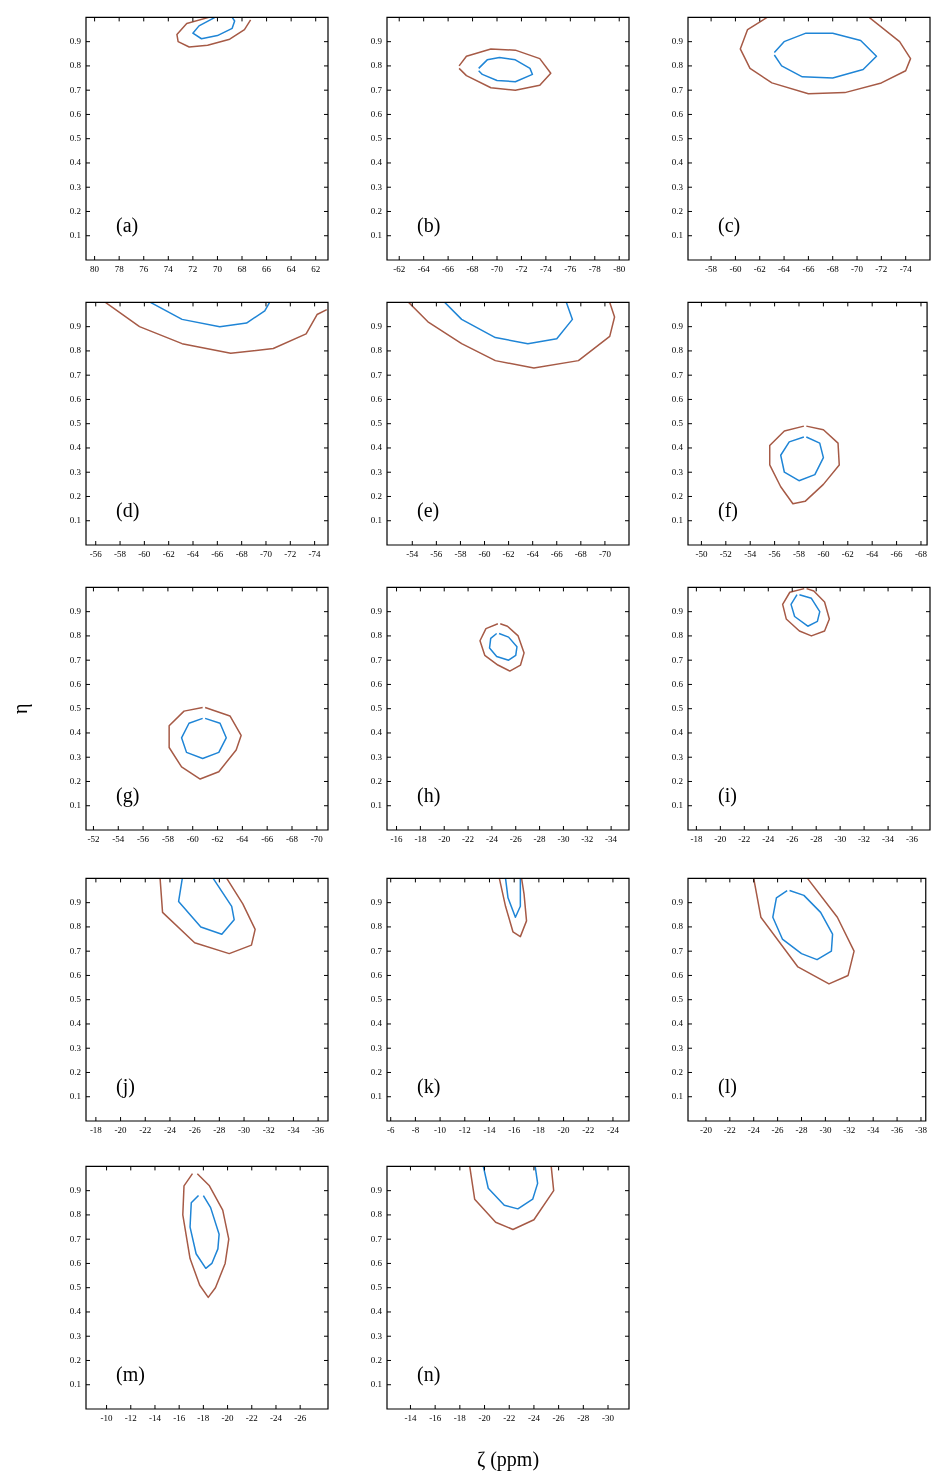  What do you see at coordinates (315, 553) in the screenshot?
I see `x-tick-label: -74` at bounding box center [315, 553].